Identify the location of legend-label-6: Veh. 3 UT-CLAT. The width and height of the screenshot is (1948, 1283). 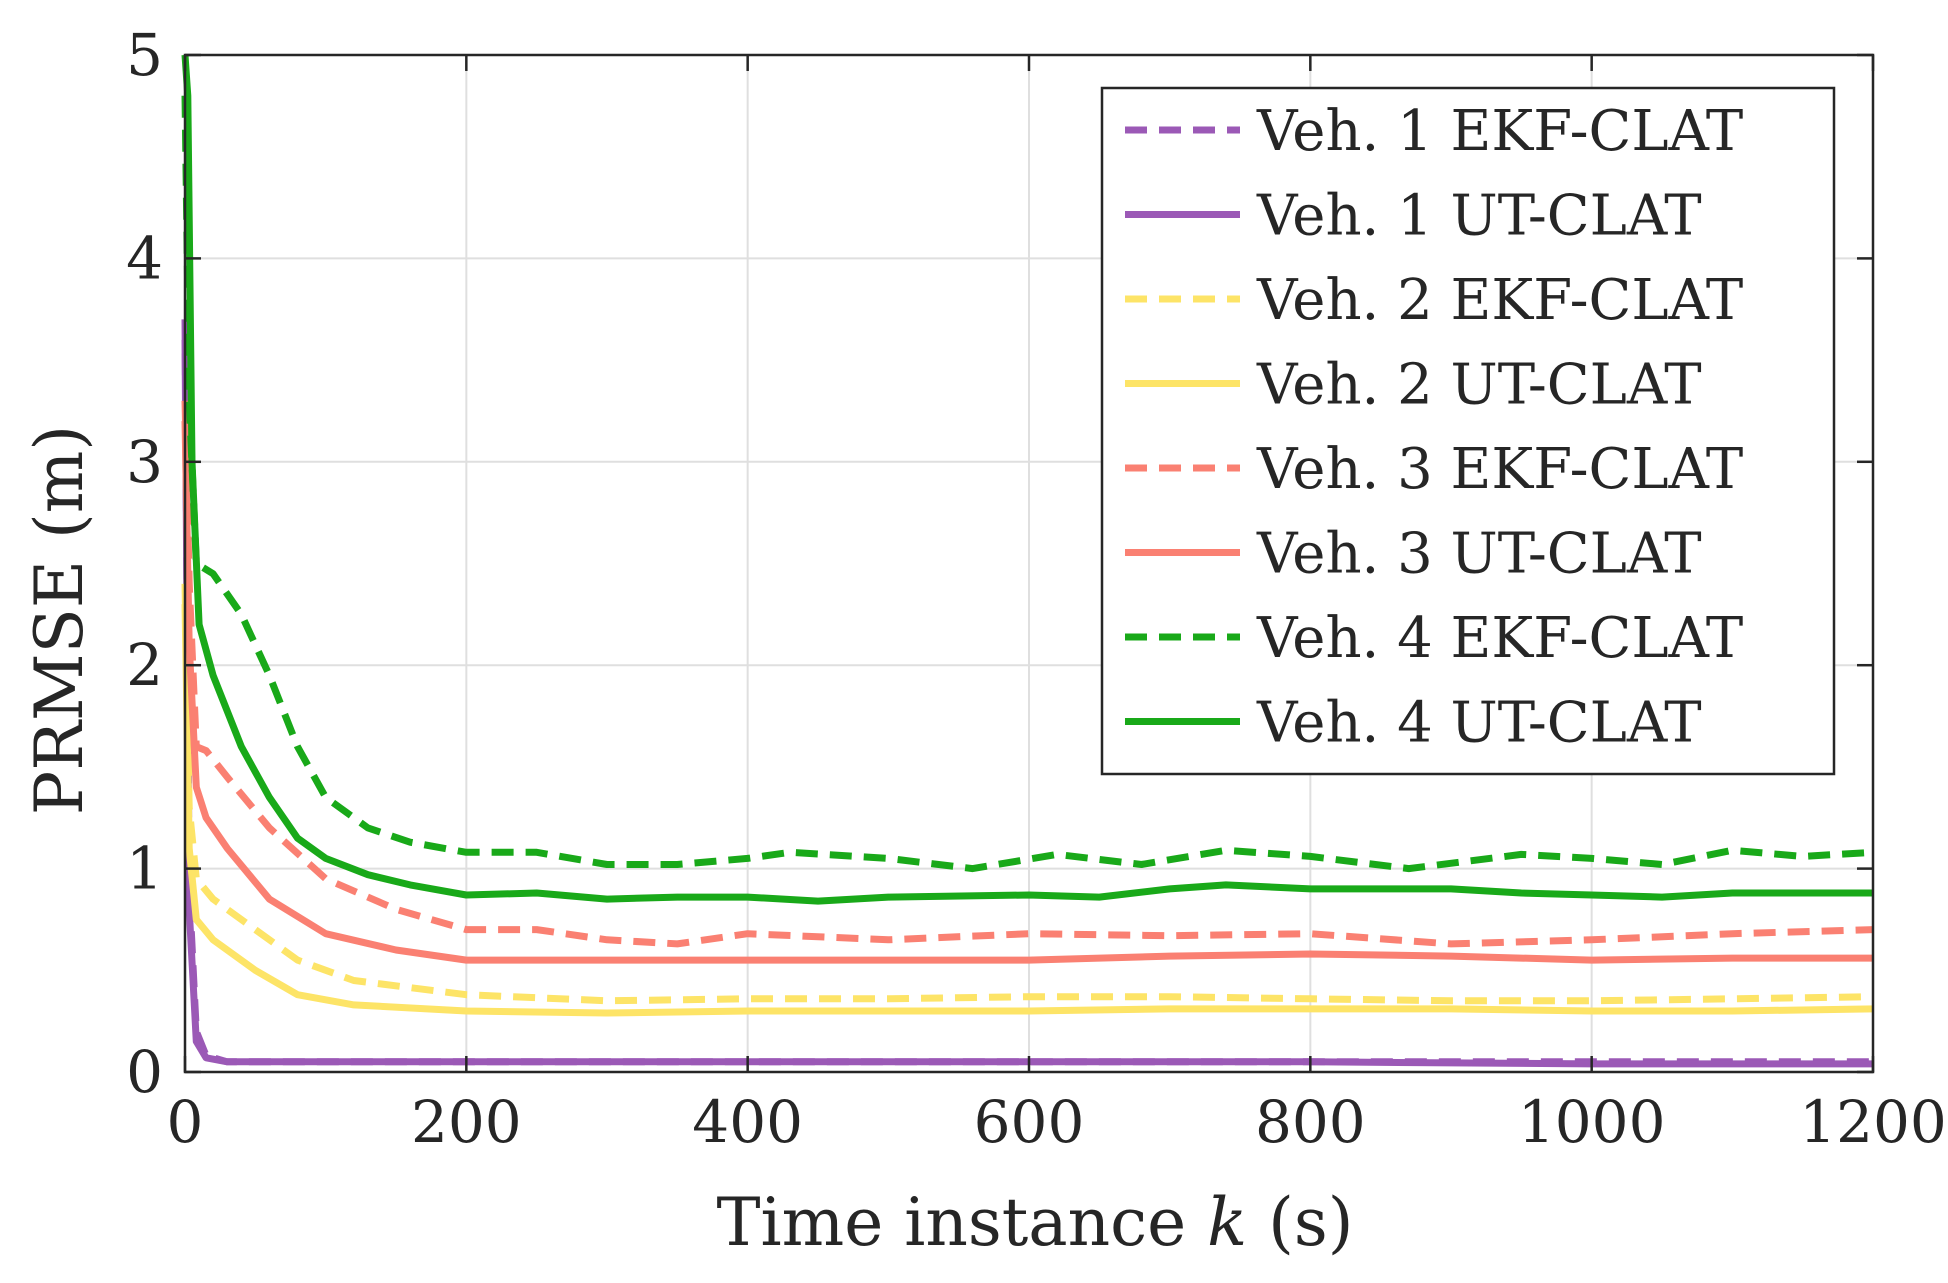
(1479, 554).